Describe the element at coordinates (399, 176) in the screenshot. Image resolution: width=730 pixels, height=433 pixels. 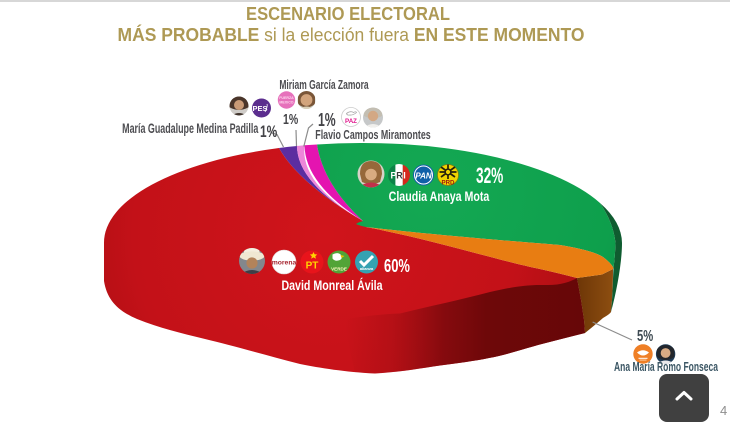
I see `svg-text: R` at that location.